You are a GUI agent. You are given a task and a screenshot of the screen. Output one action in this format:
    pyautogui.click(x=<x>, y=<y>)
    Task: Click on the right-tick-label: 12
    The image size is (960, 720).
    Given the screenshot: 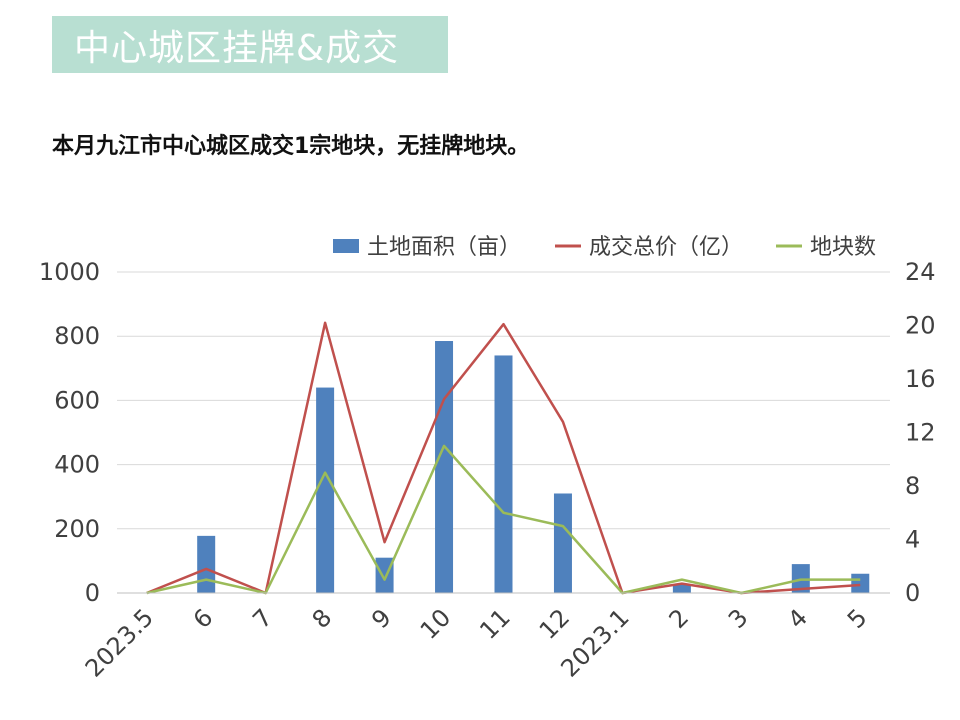 What is the action you would take?
    pyautogui.click(x=920, y=433)
    